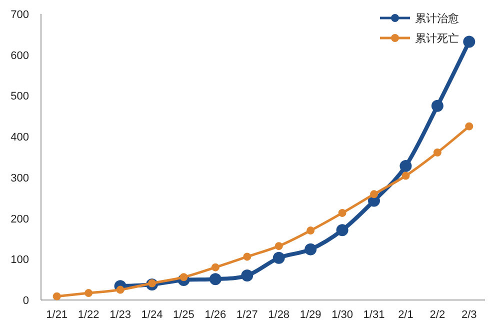 The width and height of the screenshot is (500, 333). What do you see at coordinates (25, 301) in the screenshot?
I see `y-tick-label: 0` at bounding box center [25, 301].